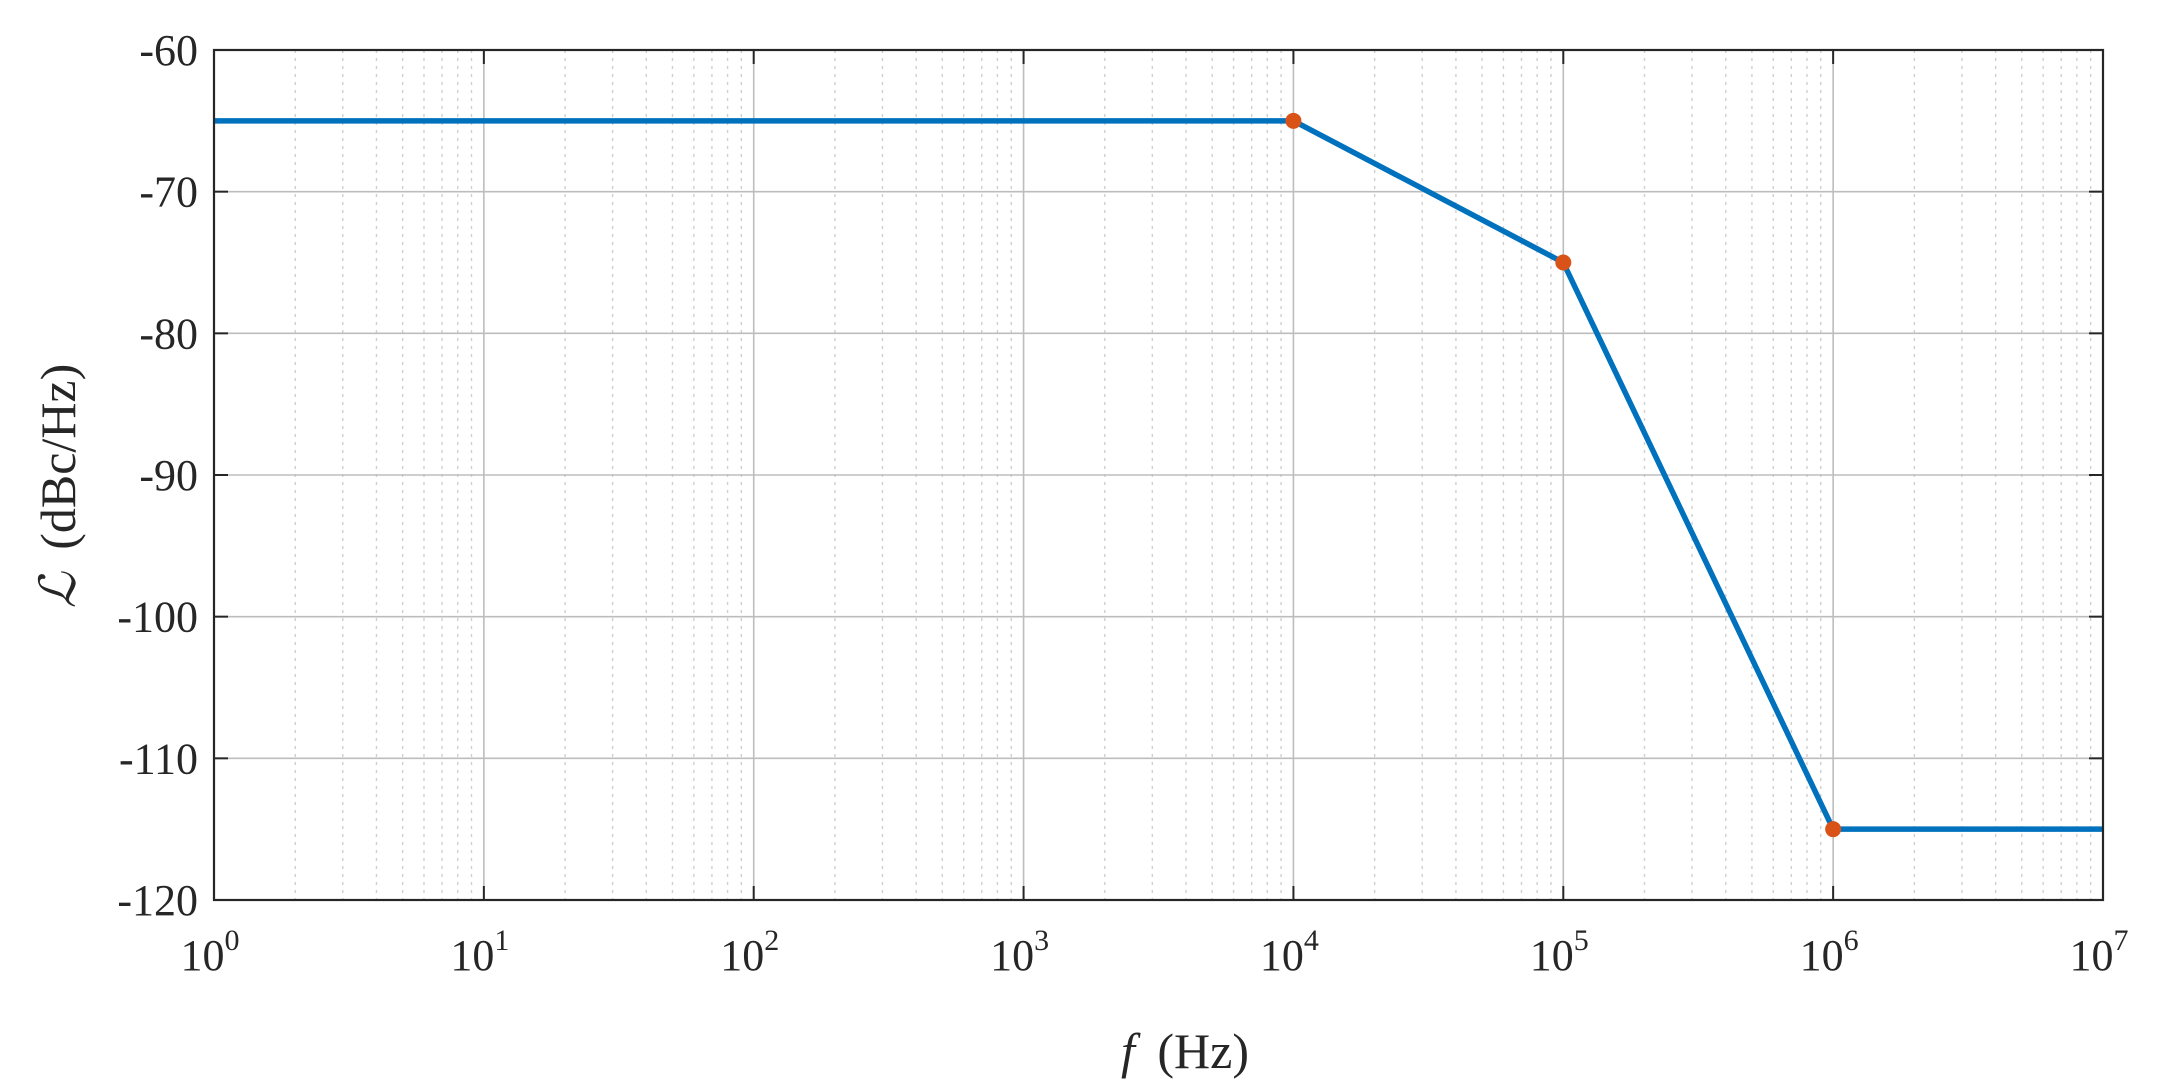  What do you see at coordinates (158, 758) in the screenshot?
I see `y-tick-label: -110` at bounding box center [158, 758].